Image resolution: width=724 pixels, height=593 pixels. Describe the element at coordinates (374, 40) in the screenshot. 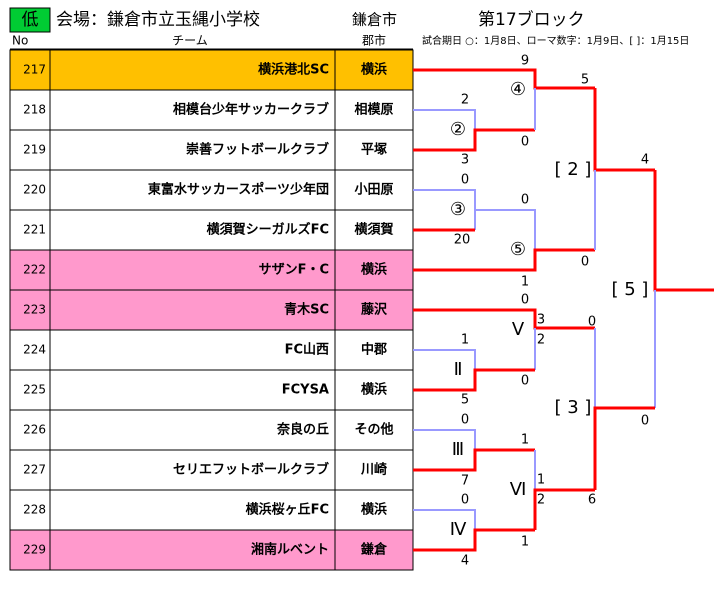

I see `col-city: 郡市` at that location.